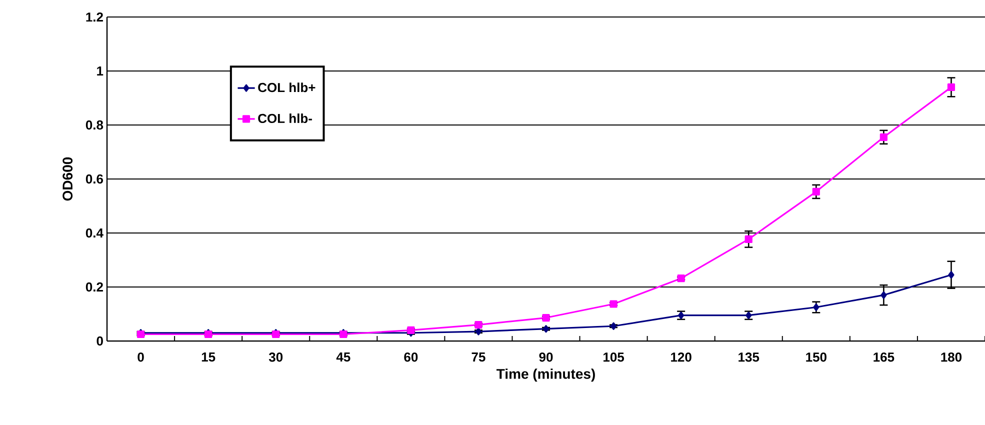 This screenshot has height=425, width=985. What do you see at coordinates (141, 357) in the screenshot?
I see `x-tick-label: 0` at bounding box center [141, 357].